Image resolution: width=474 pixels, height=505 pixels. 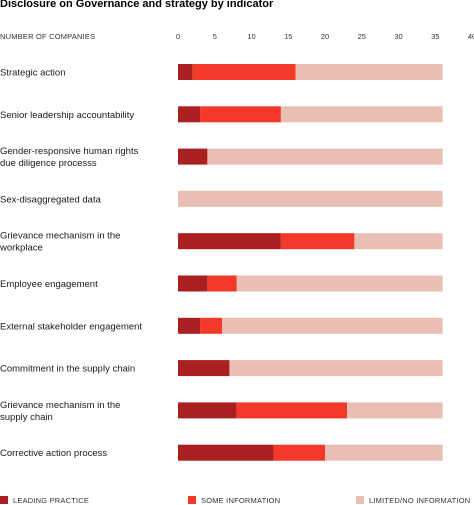 I want to click on category-label: Senior leadership accountability, so click(x=67, y=115).